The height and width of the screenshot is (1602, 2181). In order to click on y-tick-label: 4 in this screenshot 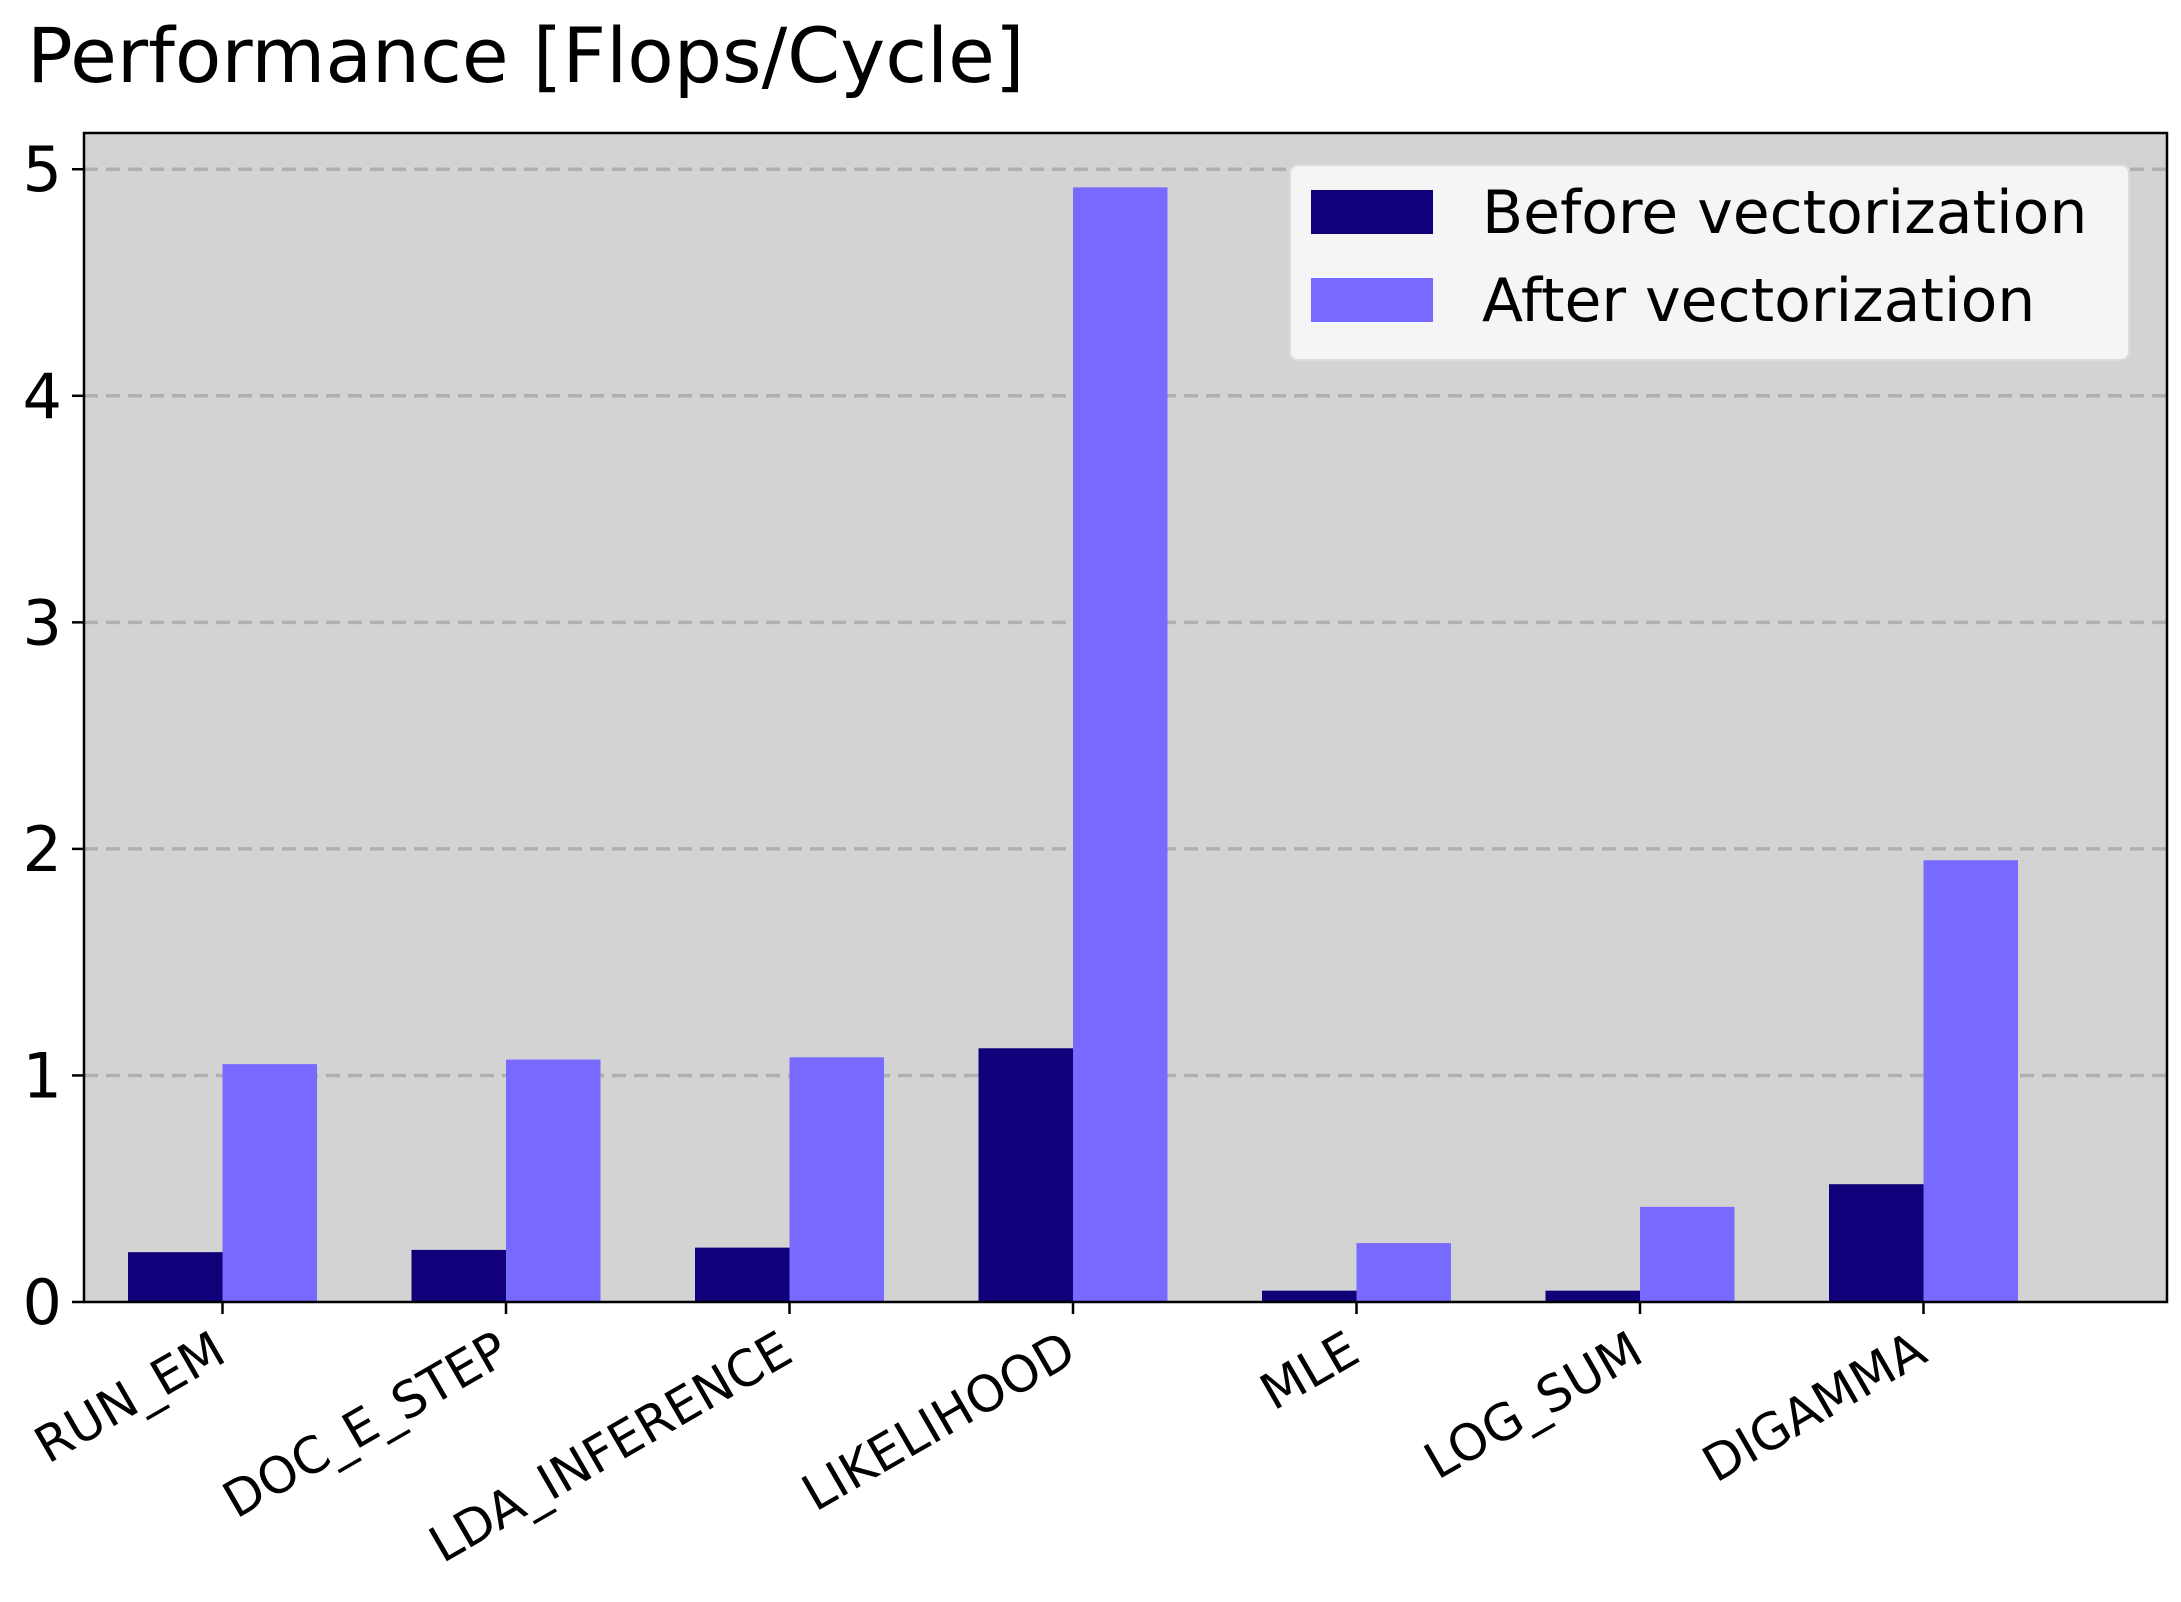, I will do `click(42, 396)`.